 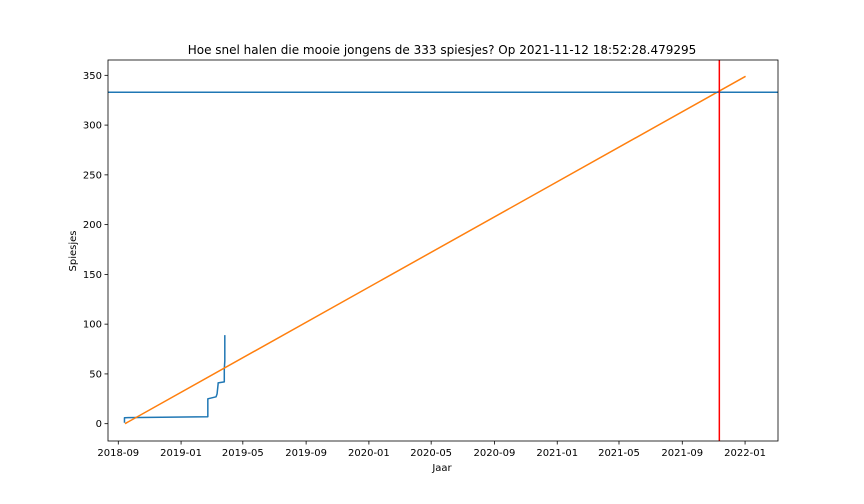 I want to click on x-tick-label: 2020-09, so click(x=495, y=453).